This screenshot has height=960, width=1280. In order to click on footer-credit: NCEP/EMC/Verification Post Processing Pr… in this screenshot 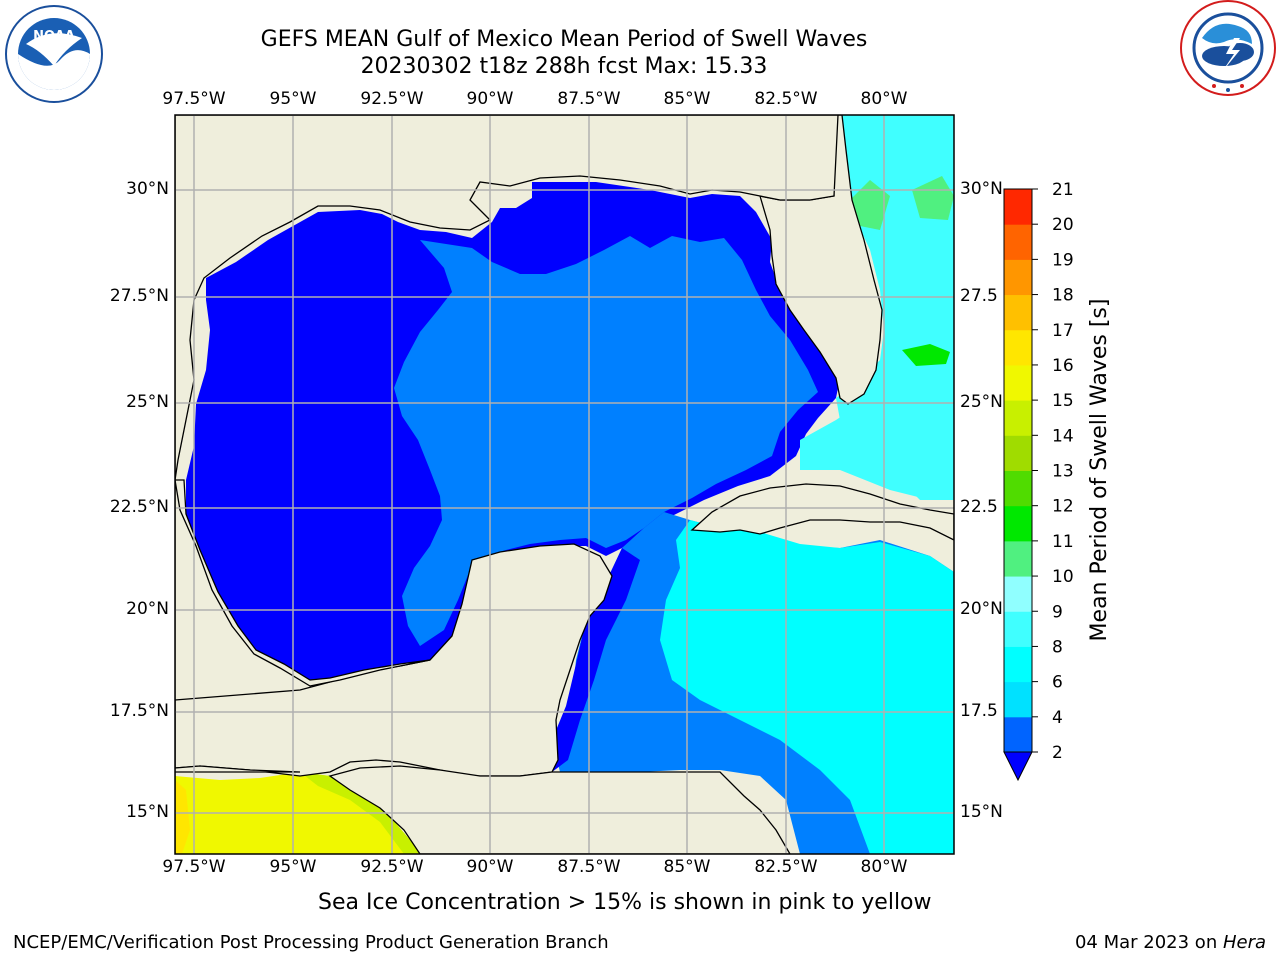, I will do `click(311, 942)`.